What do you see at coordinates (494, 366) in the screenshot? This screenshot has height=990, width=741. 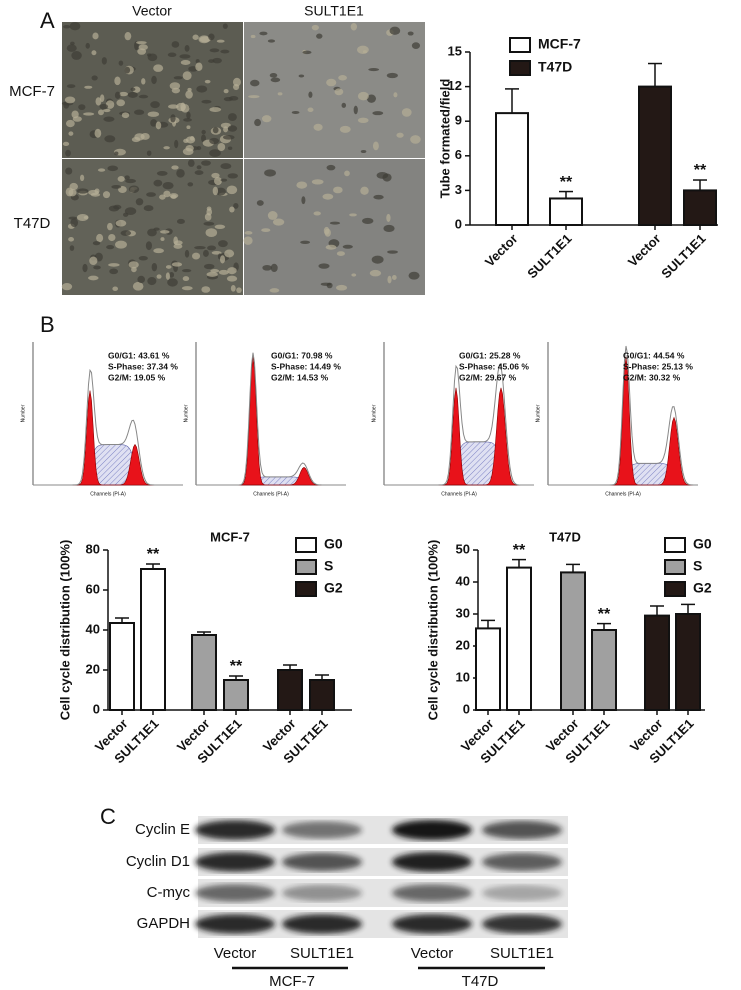 I see `flow-stat: S-Phase: 45.06 %` at bounding box center [494, 366].